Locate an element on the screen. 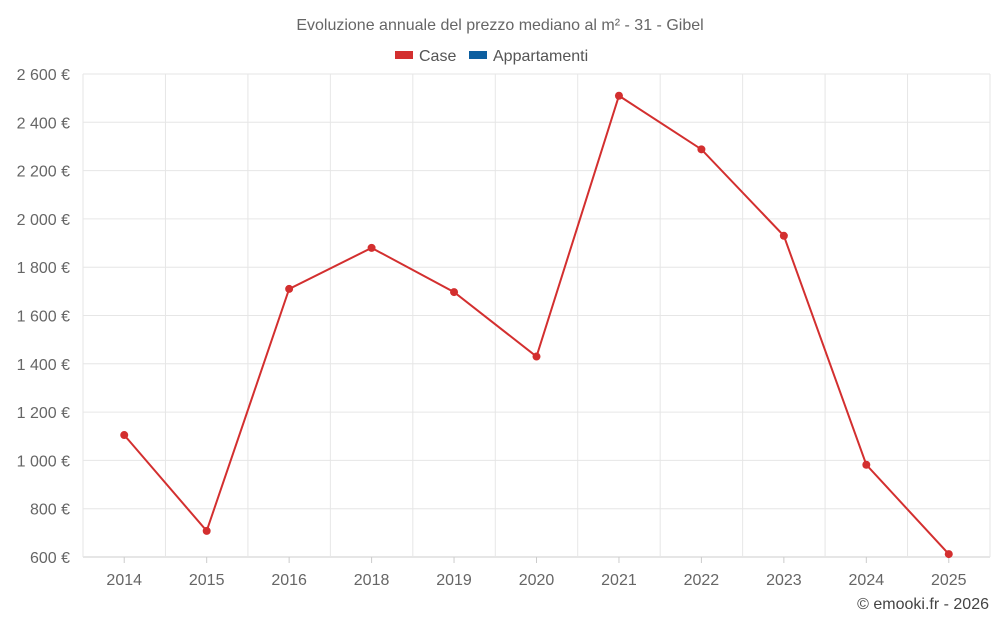 The image size is (1000, 625). legend: Case Appartamenti is located at coordinates (491, 56).